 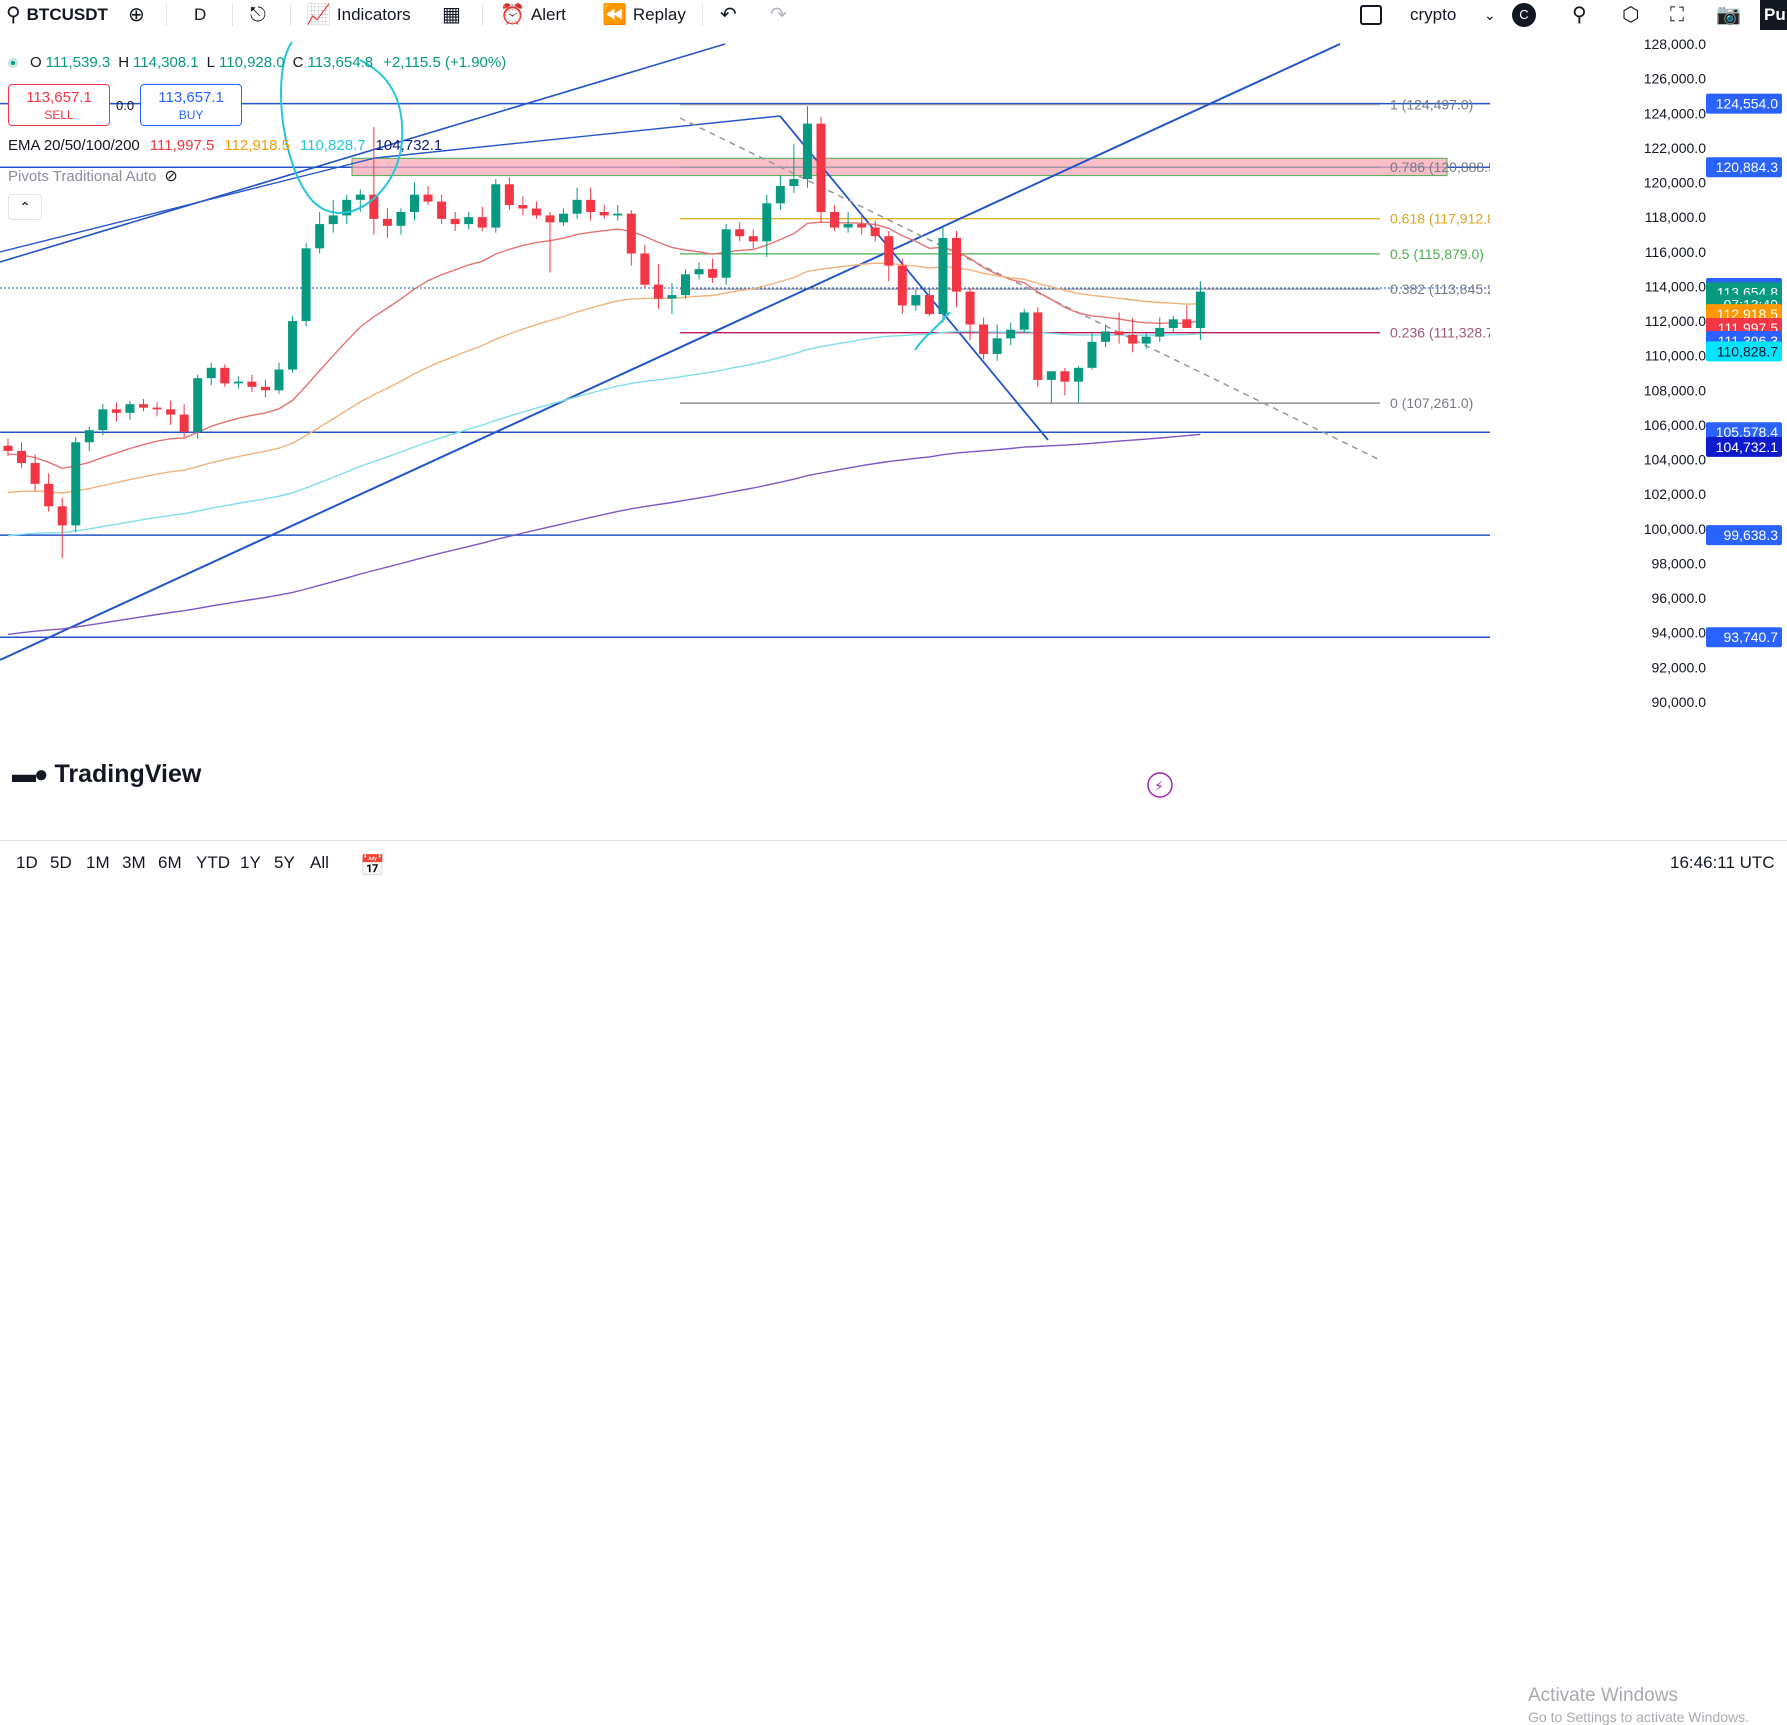 I want to click on layout-avatar: C, so click(x=1524, y=15).